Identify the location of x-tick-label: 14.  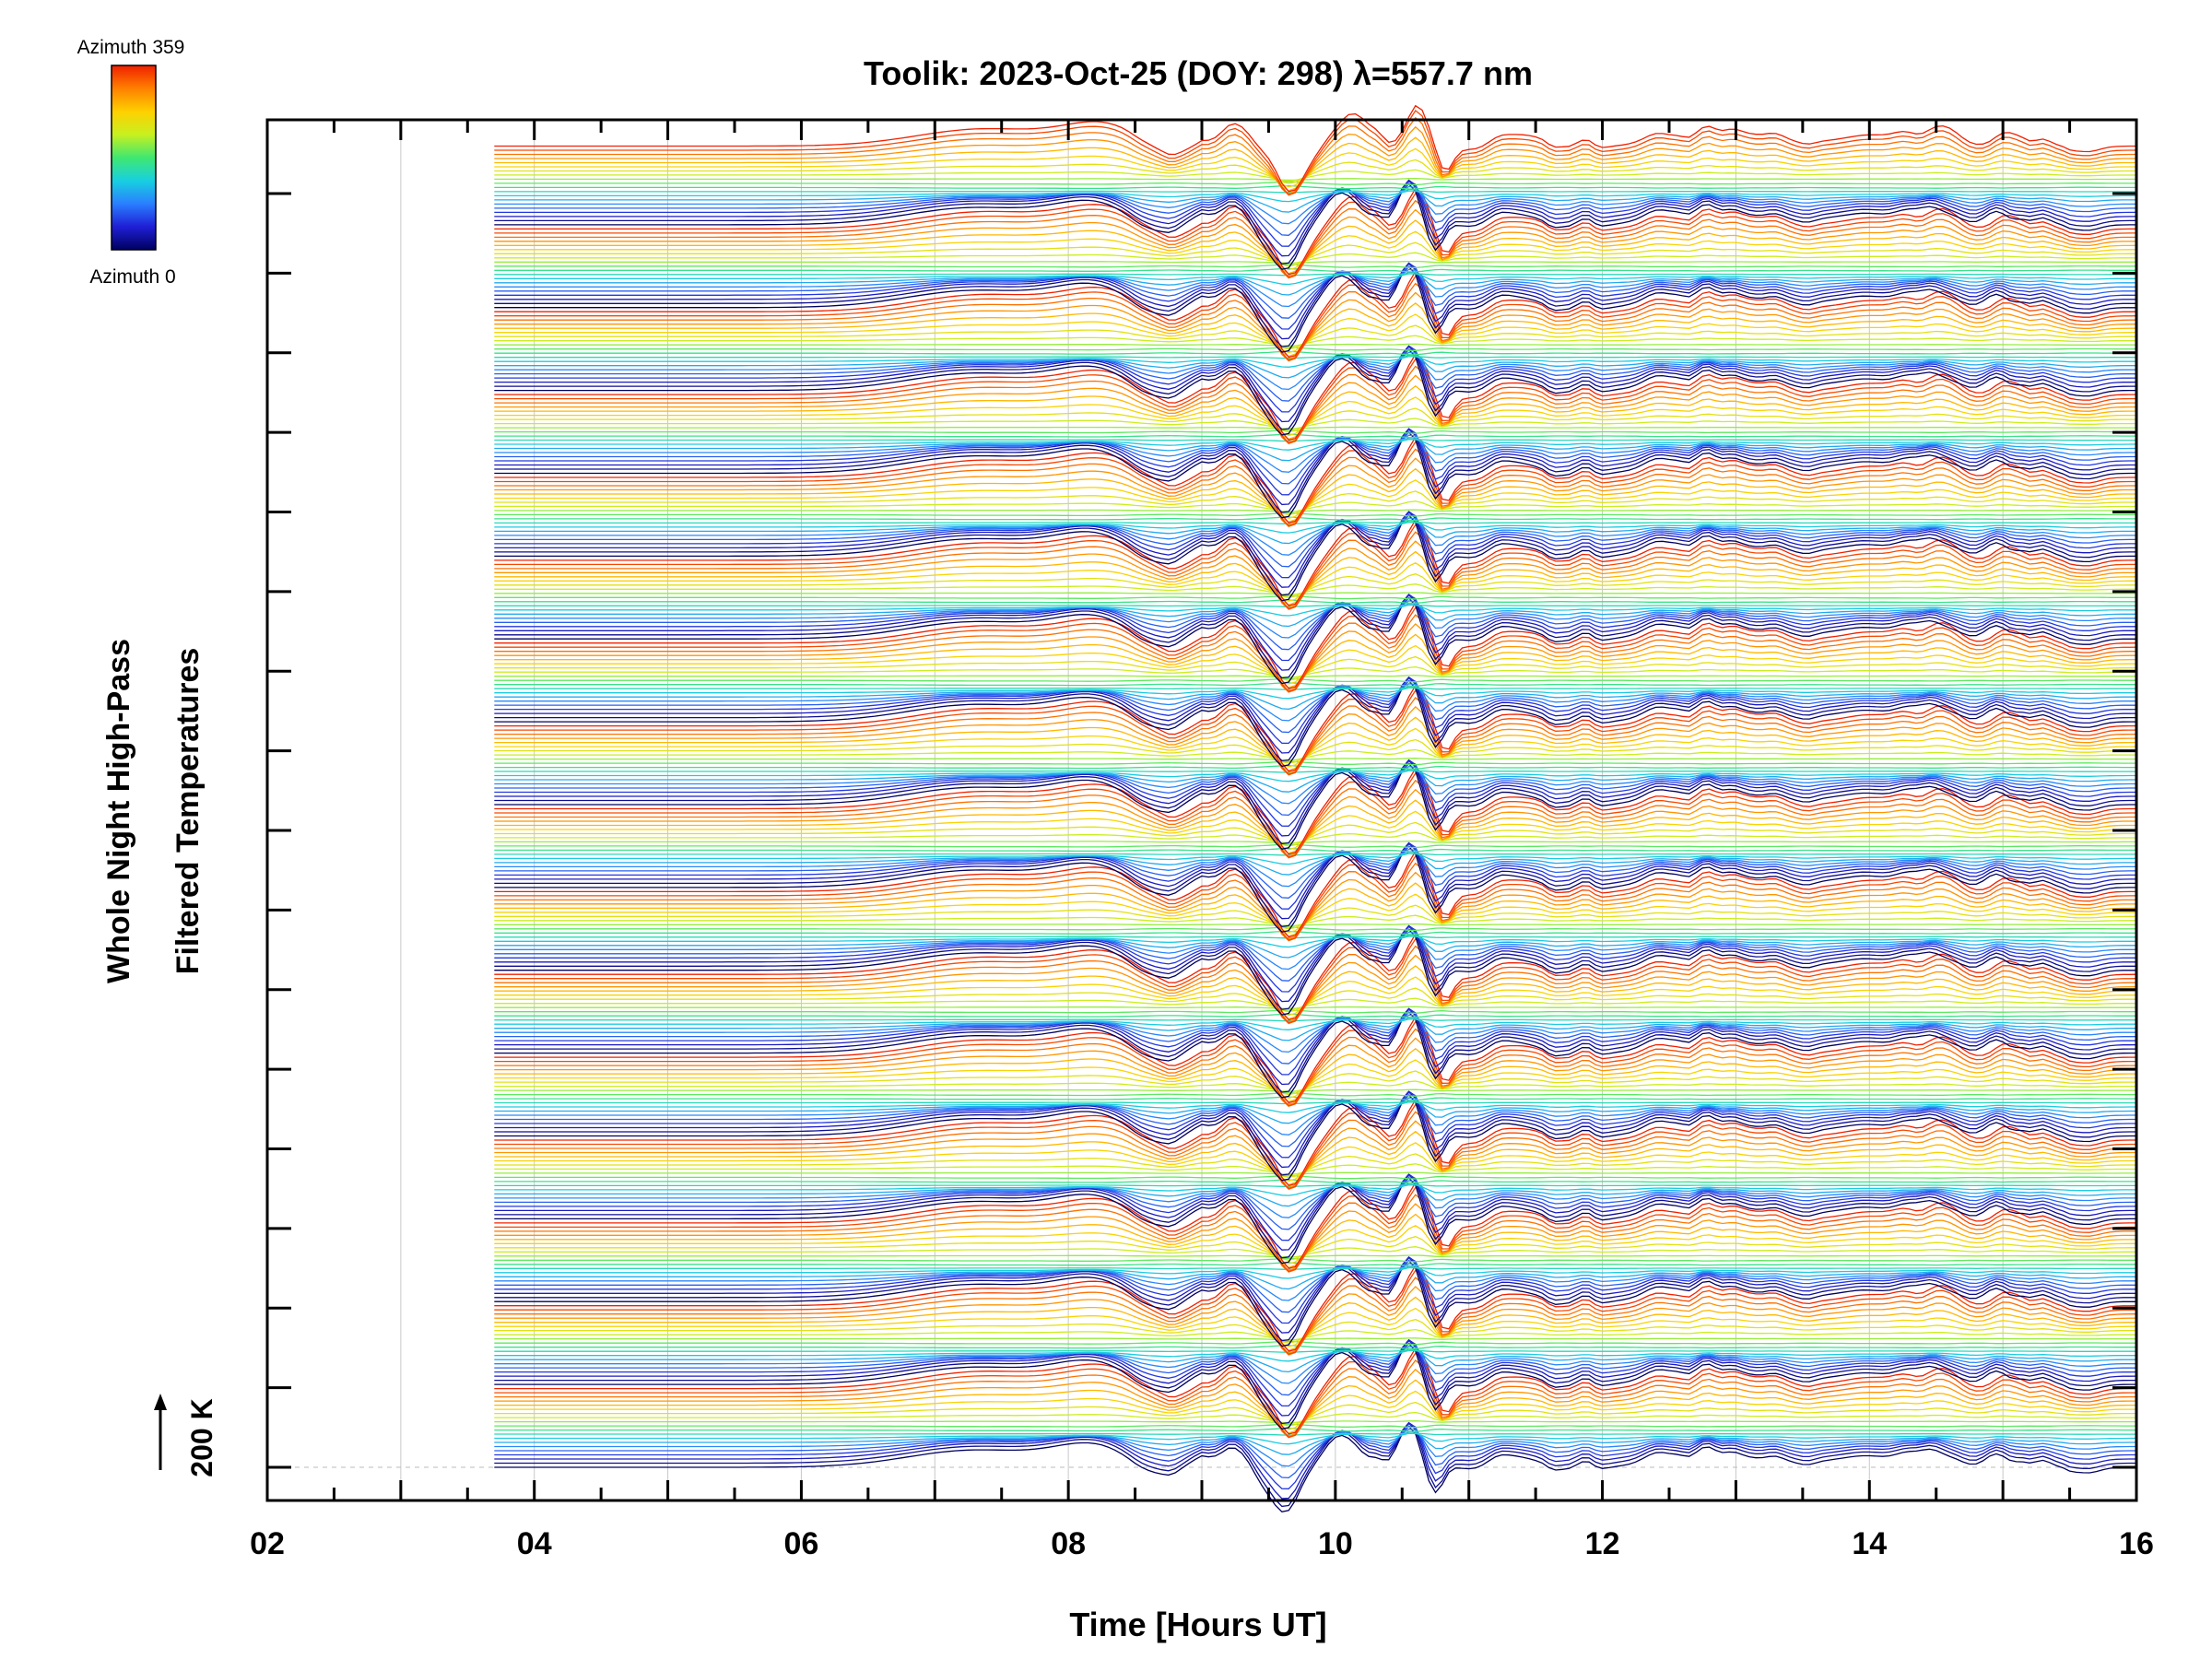
(1869, 1543).